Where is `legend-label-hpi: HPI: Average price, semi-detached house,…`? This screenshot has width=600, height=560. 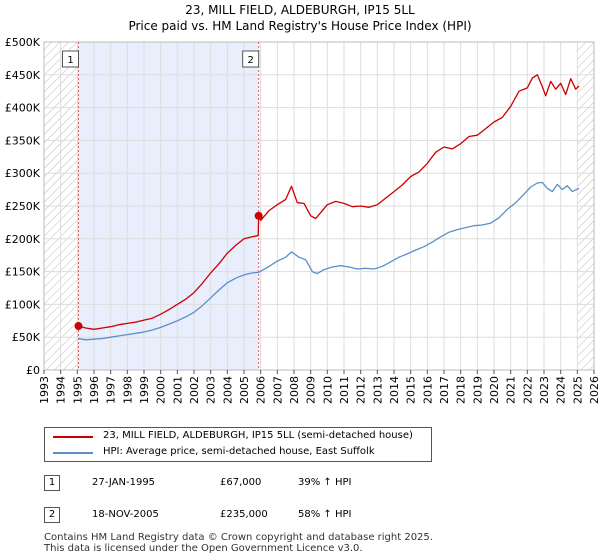
legend-label-hpi: HPI: Average price, semi-detached house,… is located at coordinates (239, 451).